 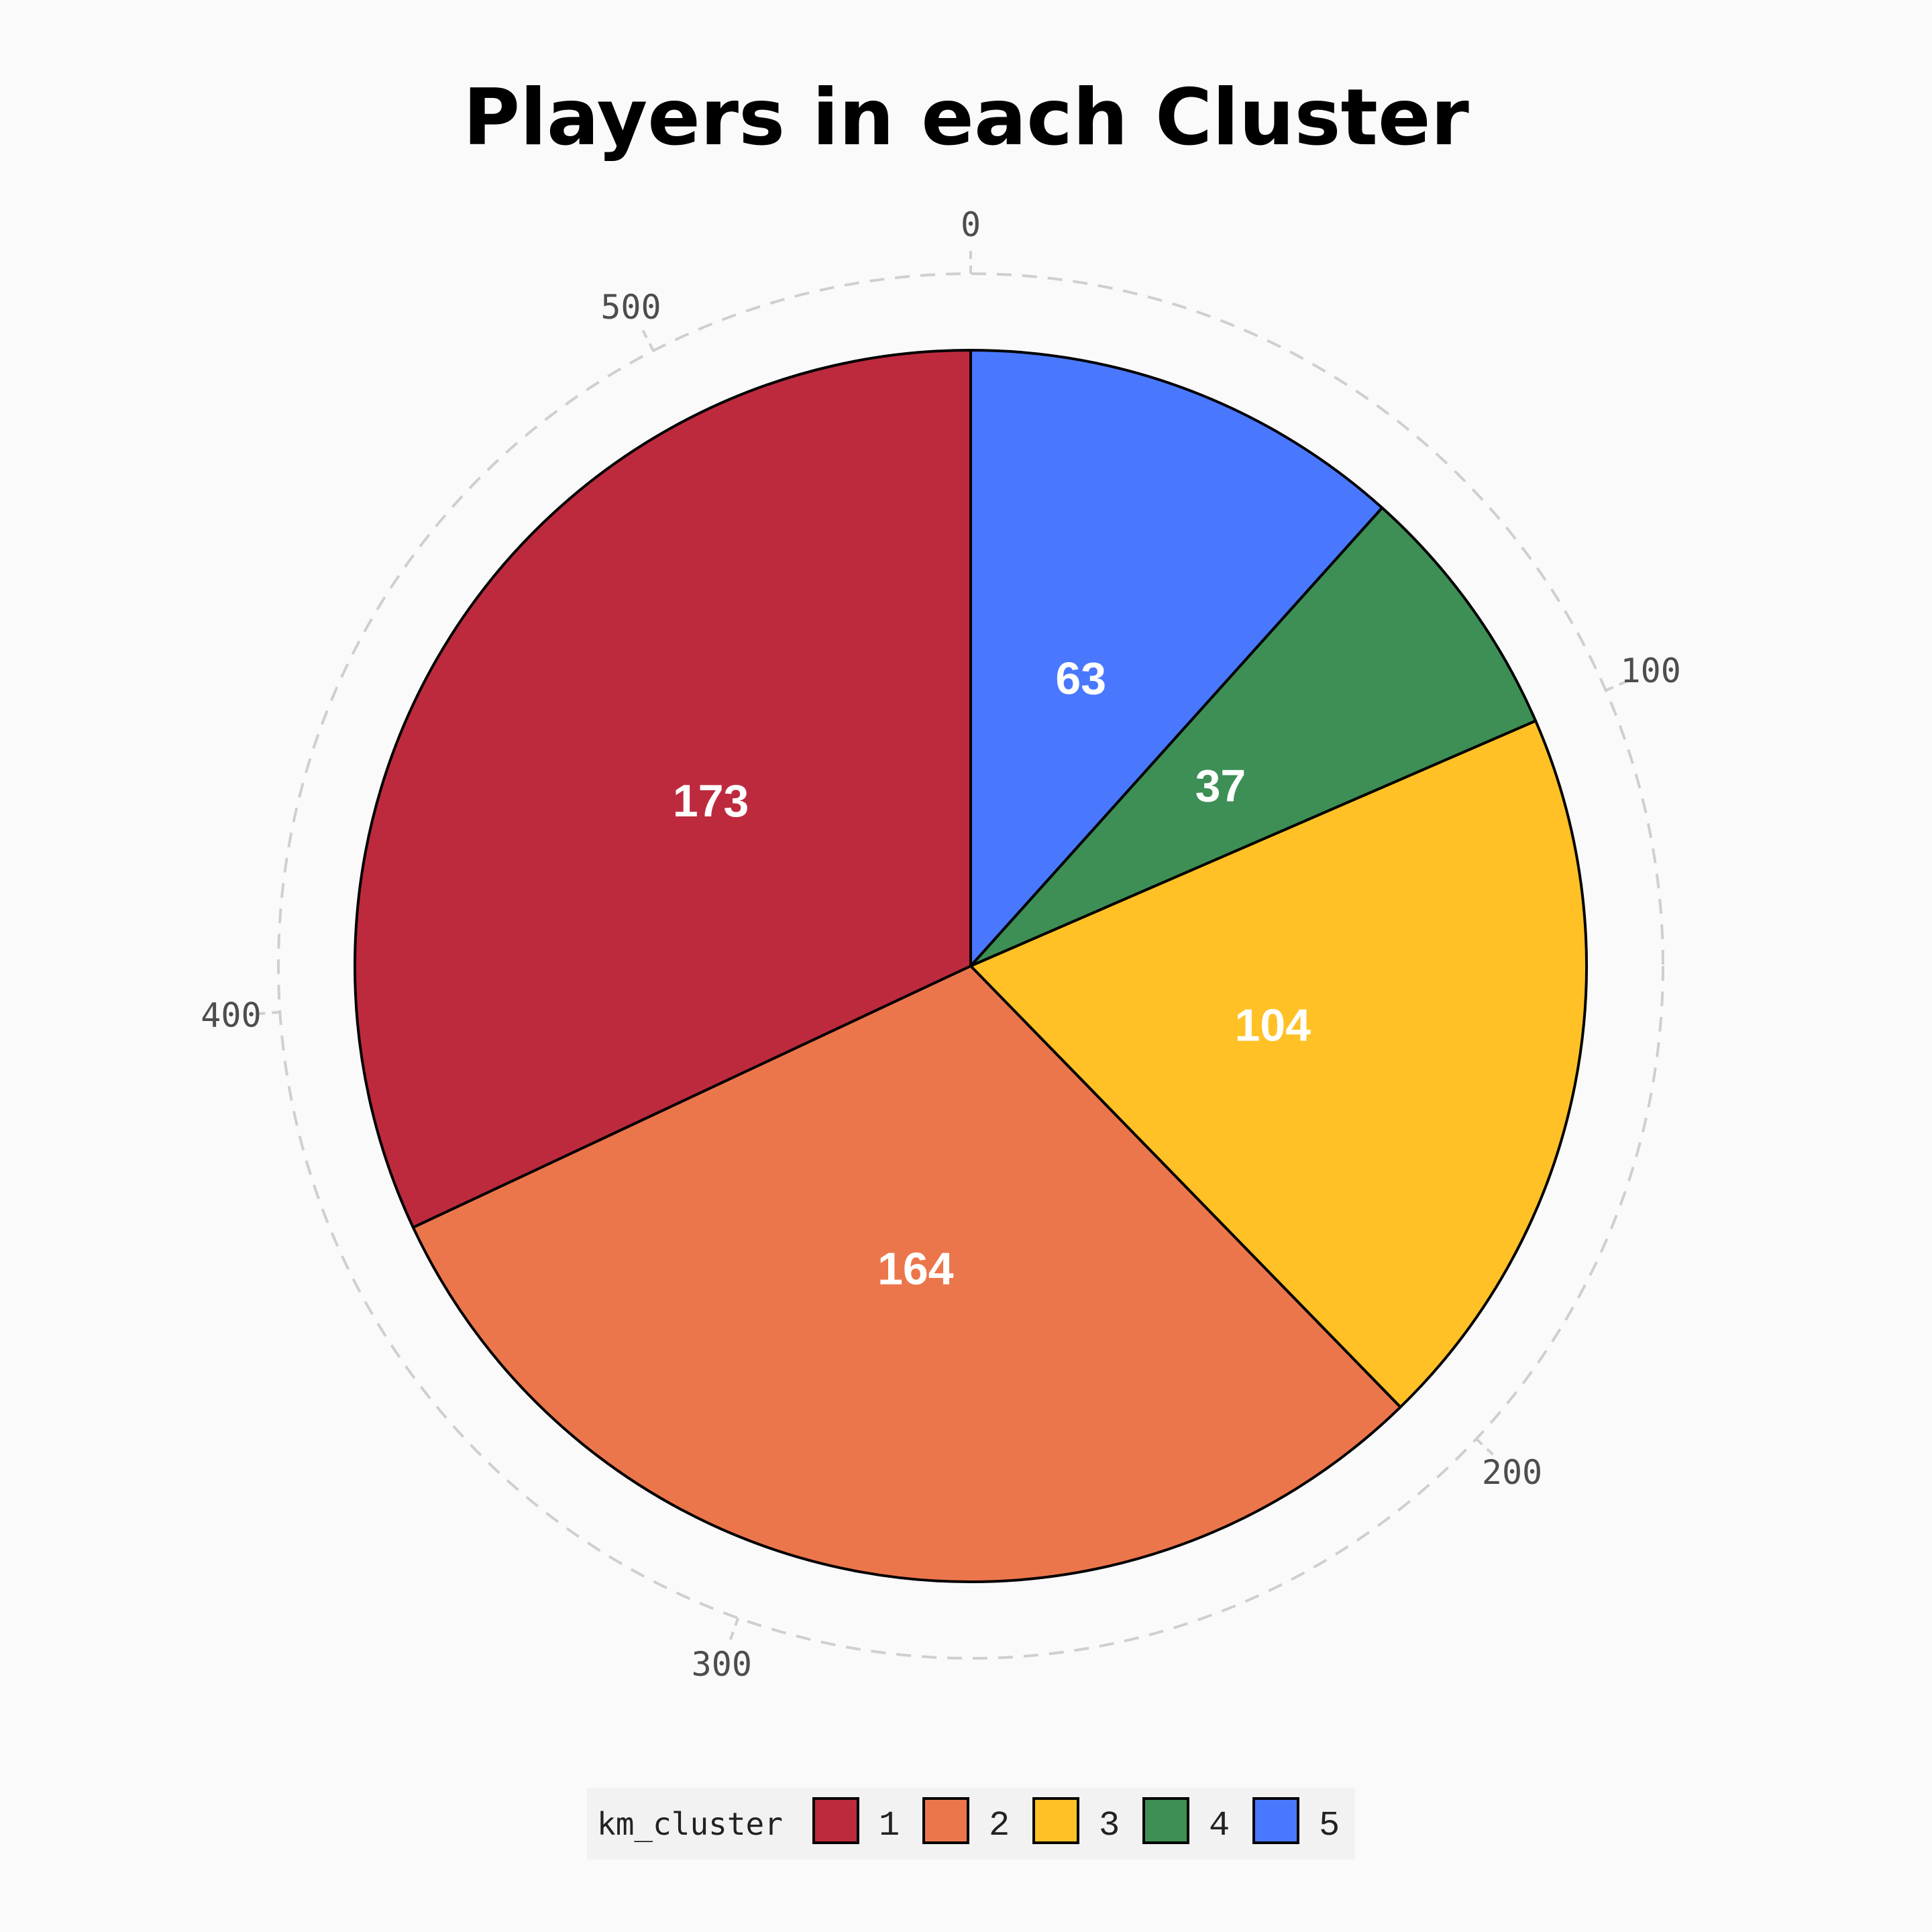 I want to click on chart-title: Players in each Cluster, so click(x=966, y=117).